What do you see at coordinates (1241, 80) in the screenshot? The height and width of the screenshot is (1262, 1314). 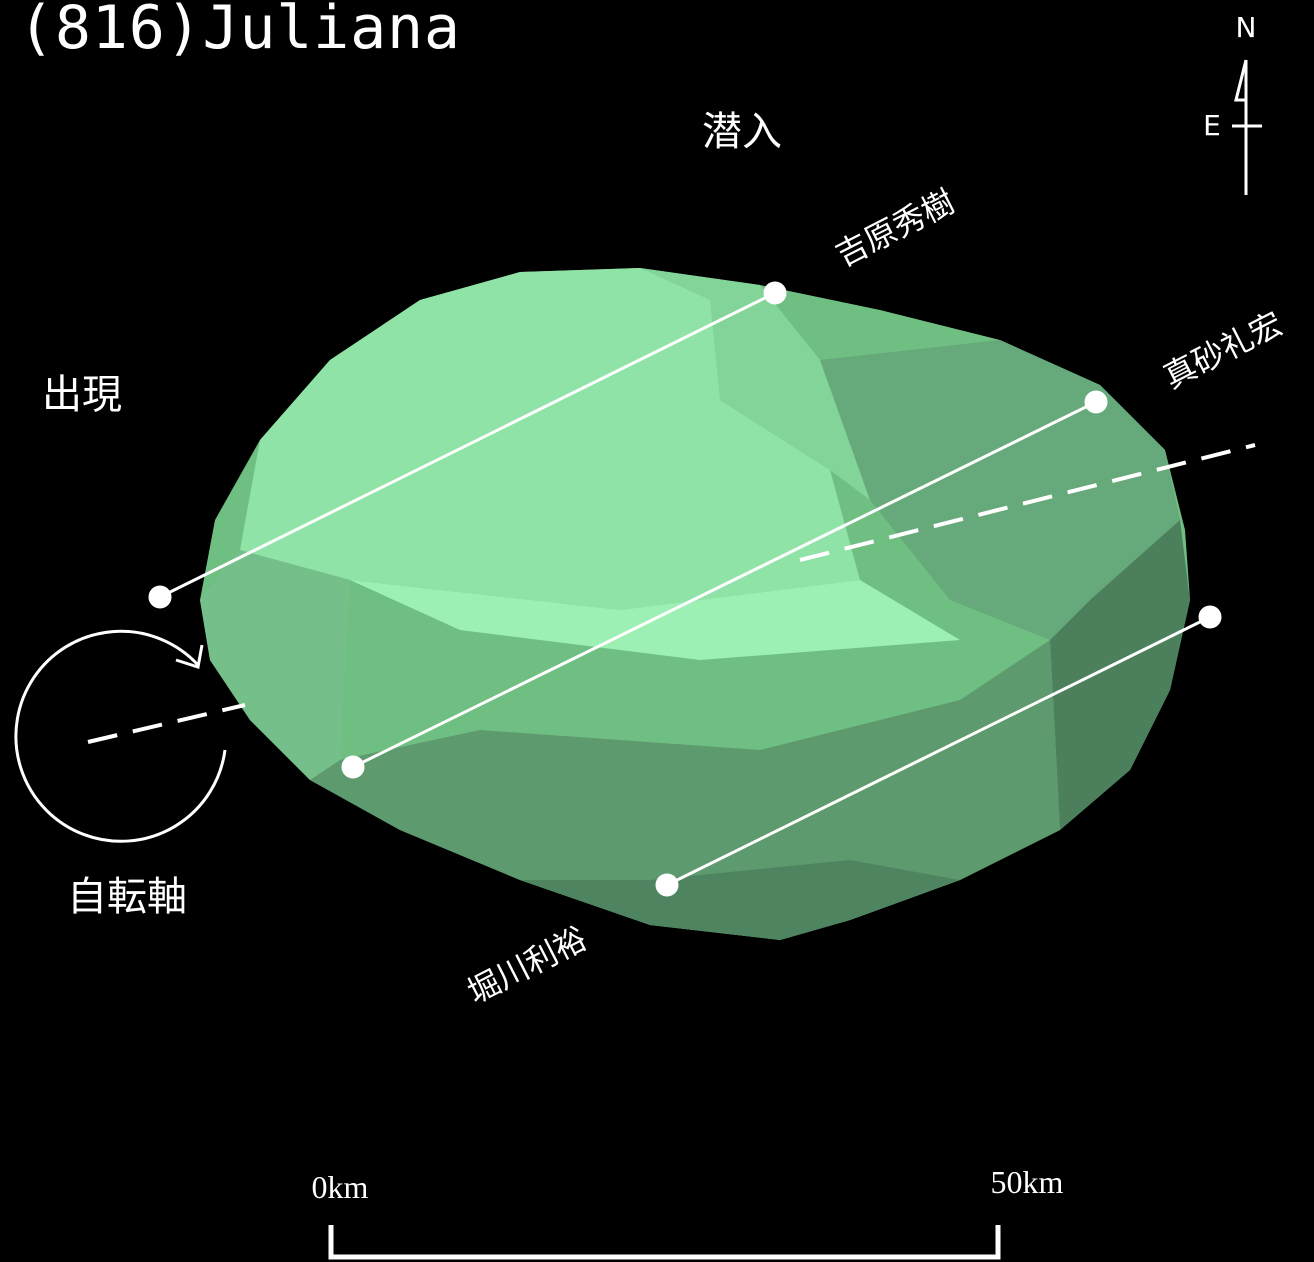 I see `compass-arrow` at bounding box center [1241, 80].